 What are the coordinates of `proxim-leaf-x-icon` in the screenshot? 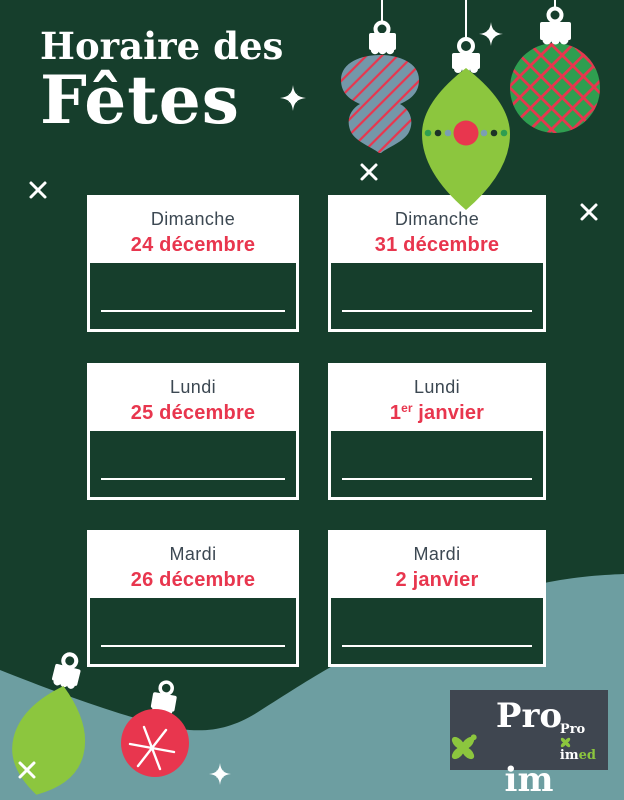 It's located at (464, 747).